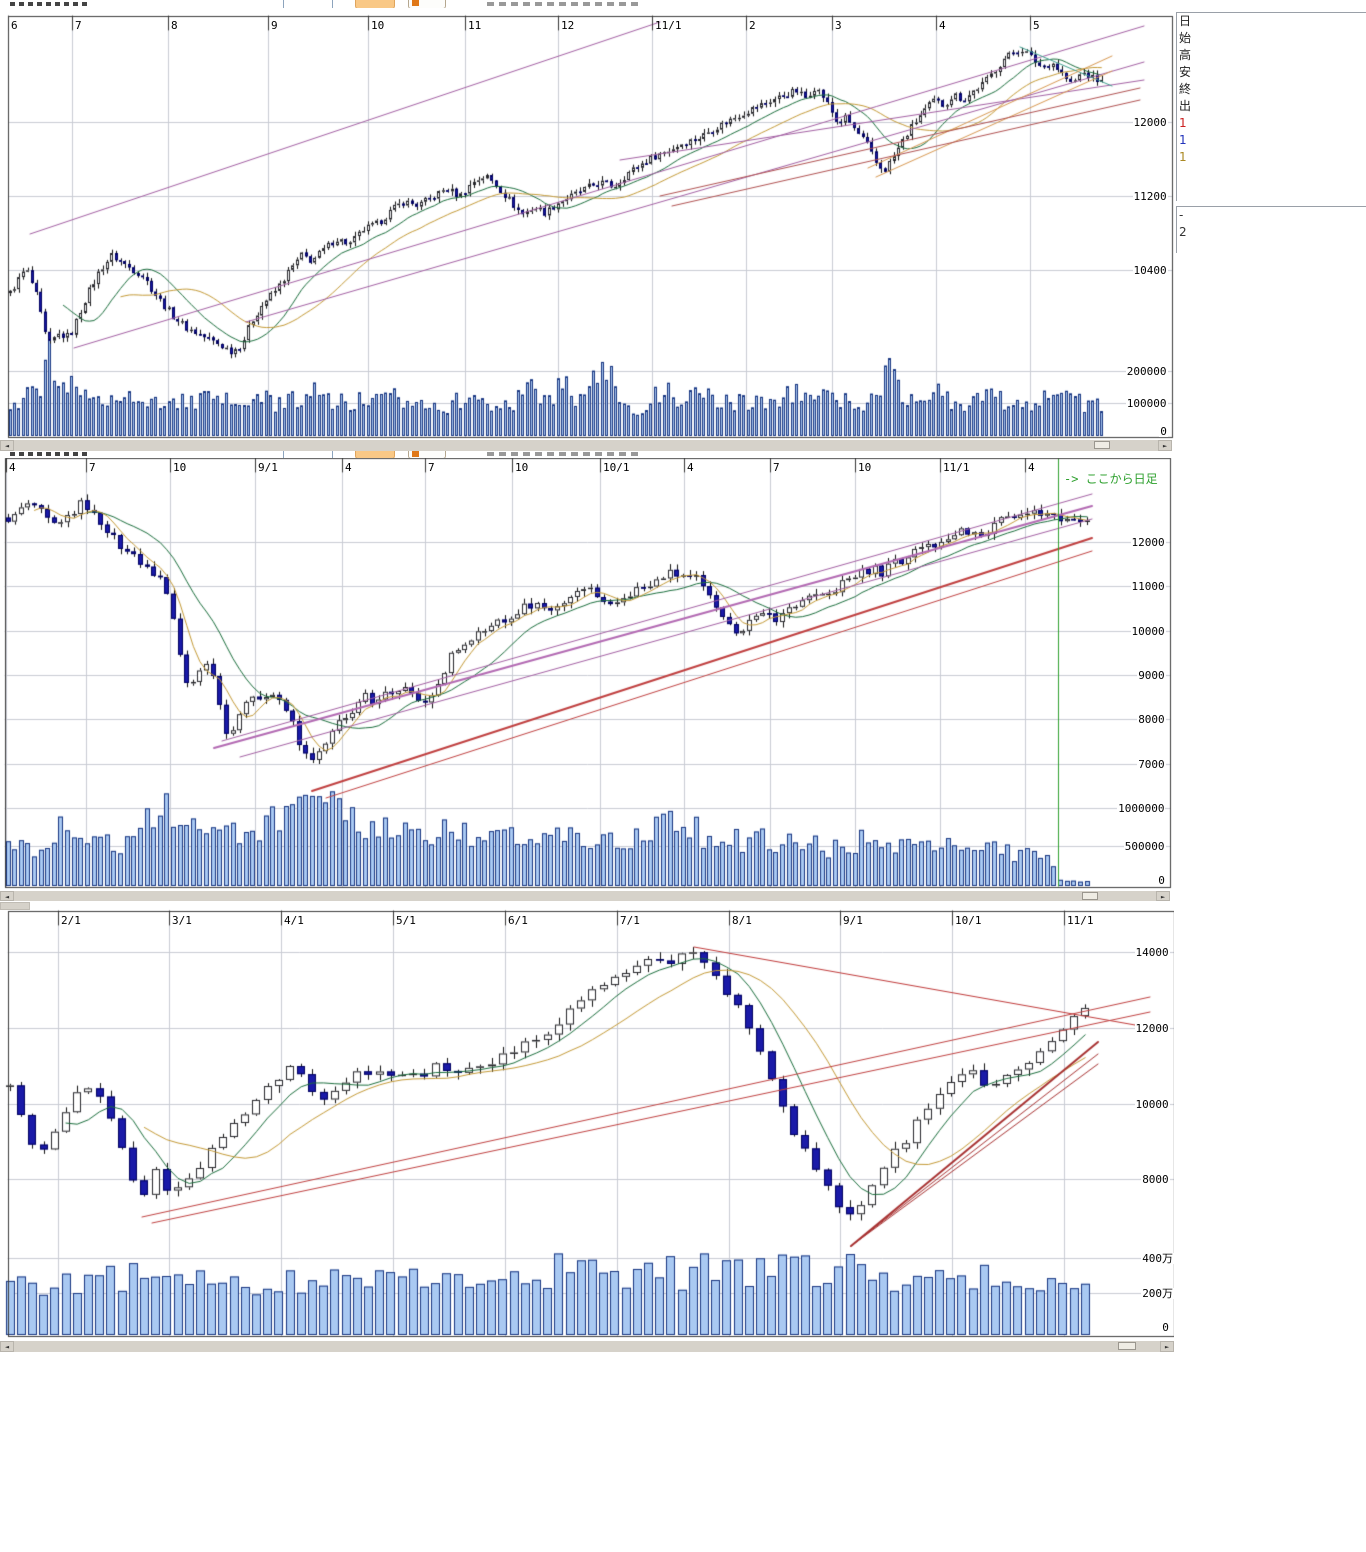 This screenshot has width=1366, height=1552. Describe the element at coordinates (1185, 106) in the screenshot. I see `info-row-char: 出` at that location.